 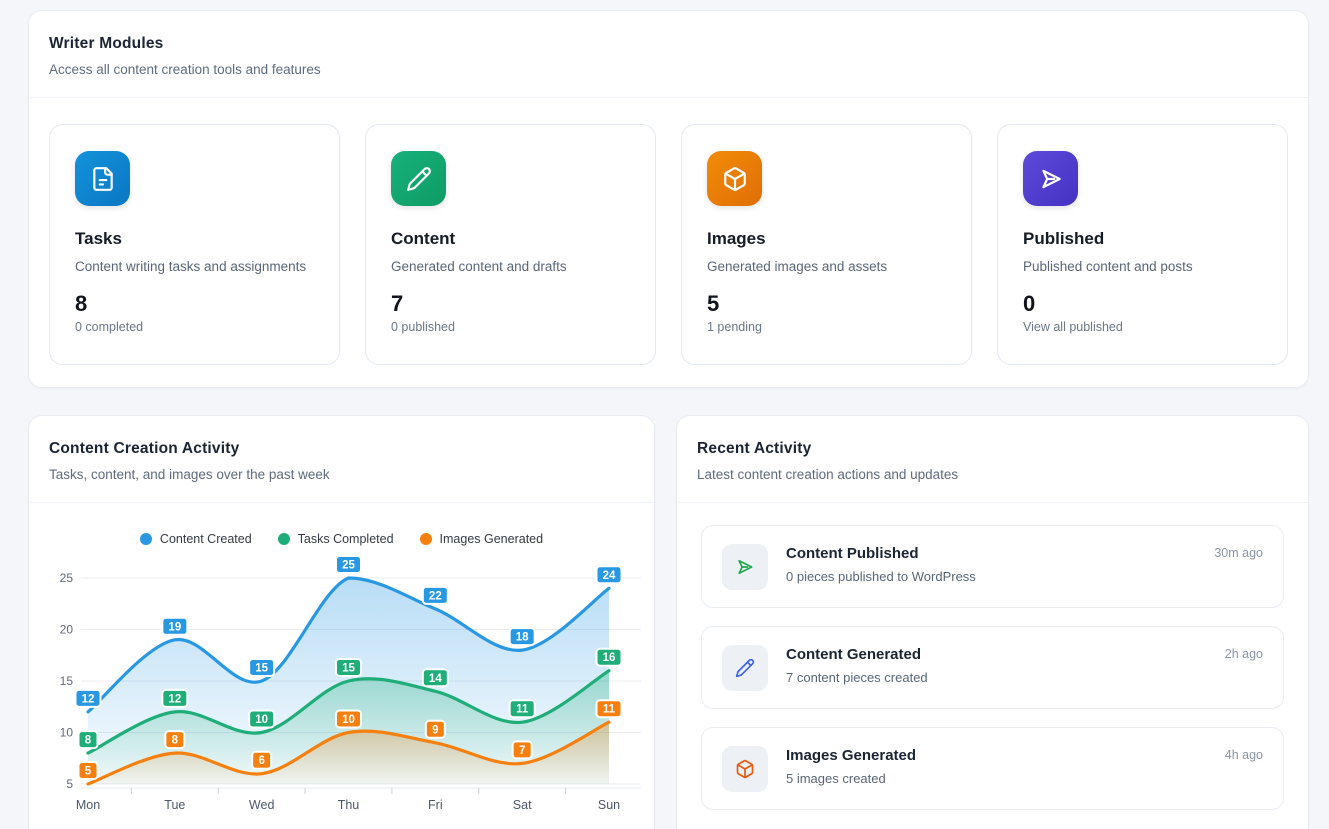 What do you see at coordinates (881, 576) in the screenshot?
I see `activity-description: 0 pieces published to WordPress` at bounding box center [881, 576].